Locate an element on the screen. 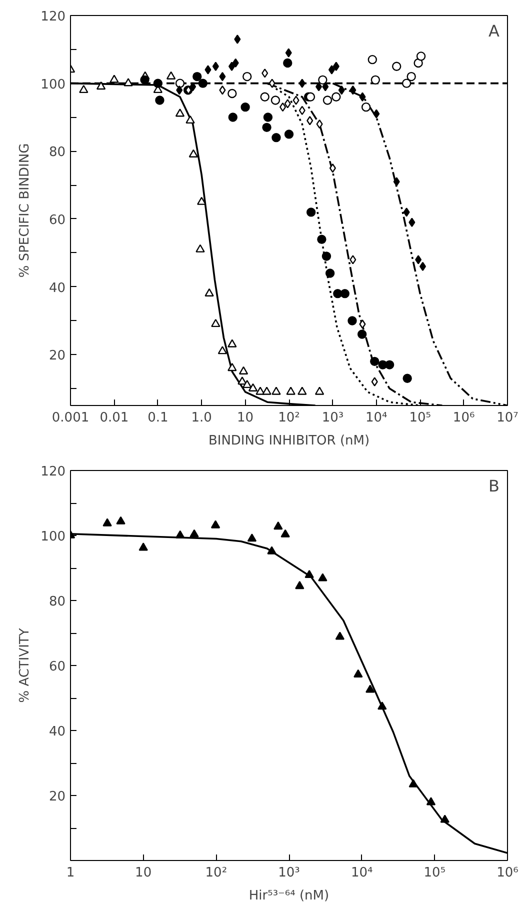  y-axis-title: % SPECIFIC BINDING is located at coordinates (25, 210).